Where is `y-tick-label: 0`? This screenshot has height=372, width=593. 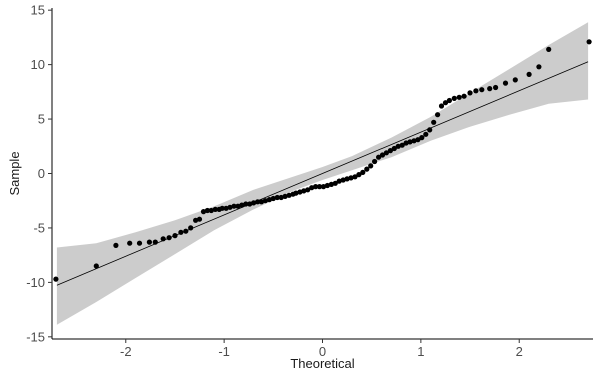 y-tick-label: 0 is located at coordinates (41, 173).